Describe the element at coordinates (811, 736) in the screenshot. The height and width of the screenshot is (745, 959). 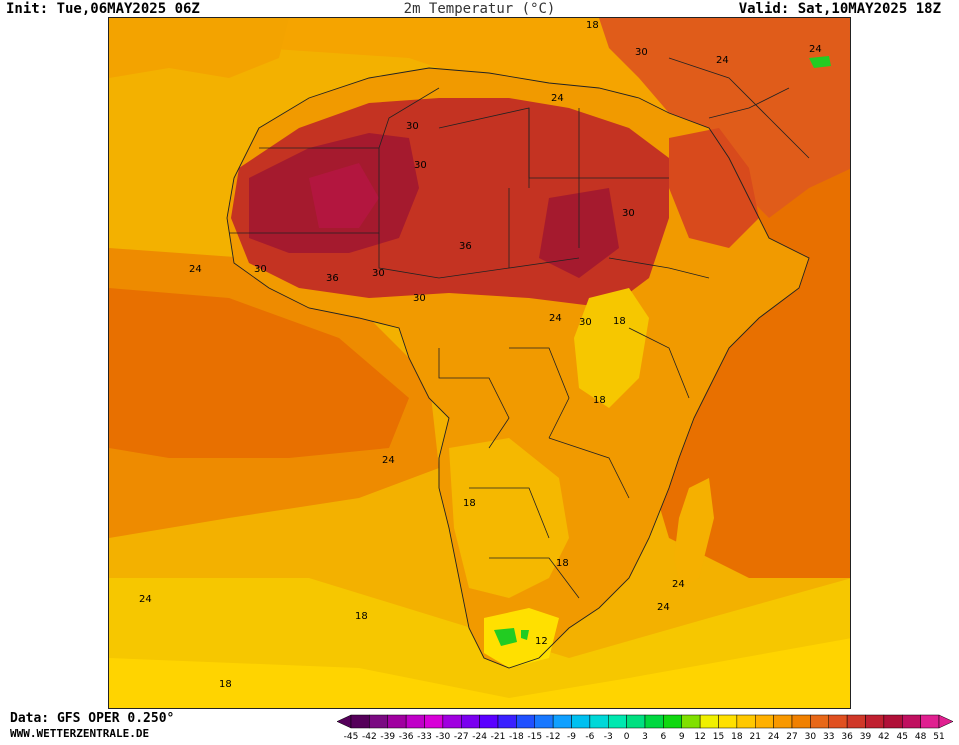
I see `legend-tick-label: 30` at that location.